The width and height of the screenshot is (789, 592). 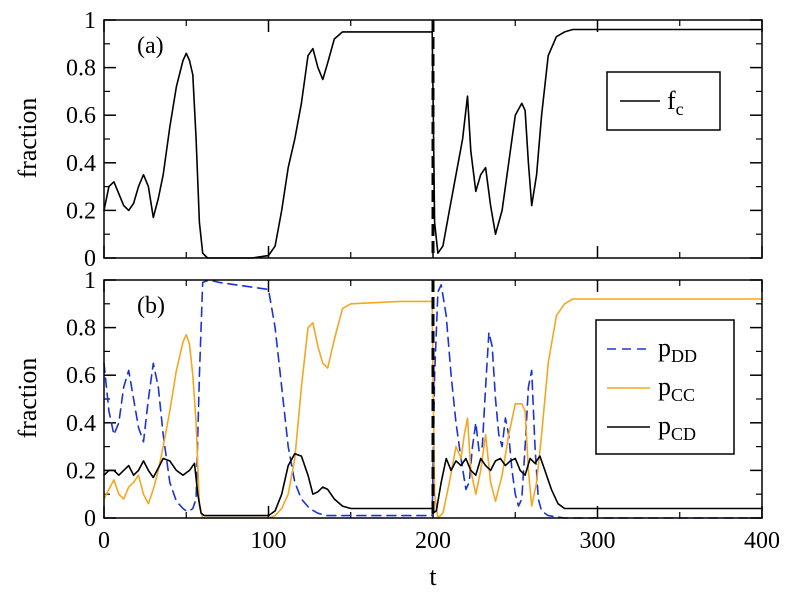 What do you see at coordinates (762, 541) in the screenshot?
I see `xtick-label: 400` at bounding box center [762, 541].